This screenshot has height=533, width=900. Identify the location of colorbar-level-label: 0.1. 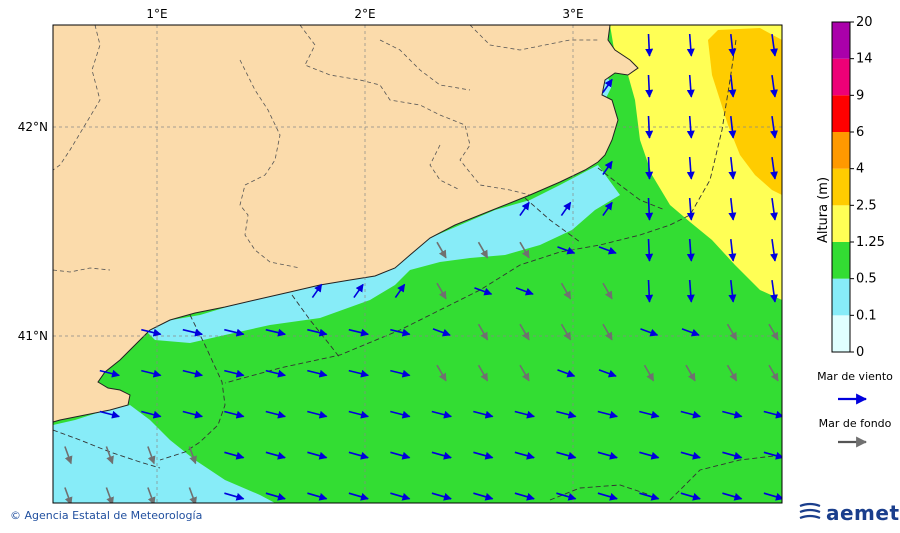
(866, 315).